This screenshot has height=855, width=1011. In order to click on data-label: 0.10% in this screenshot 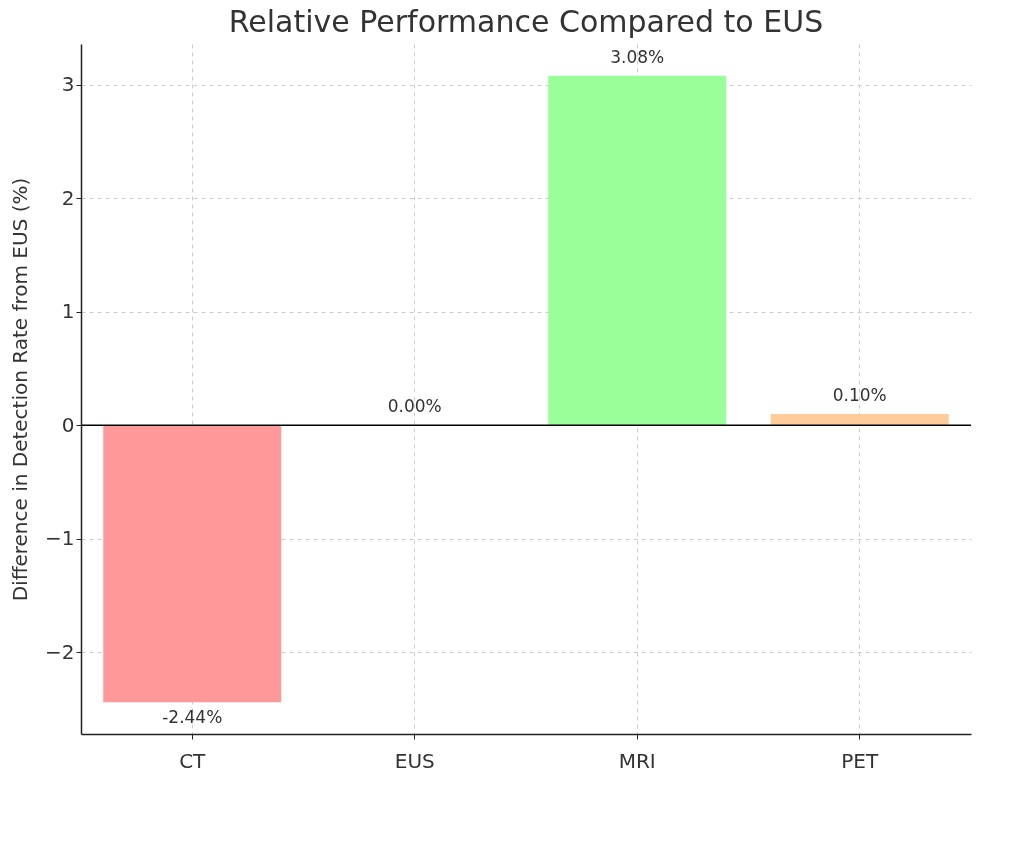, I will do `click(859, 394)`.